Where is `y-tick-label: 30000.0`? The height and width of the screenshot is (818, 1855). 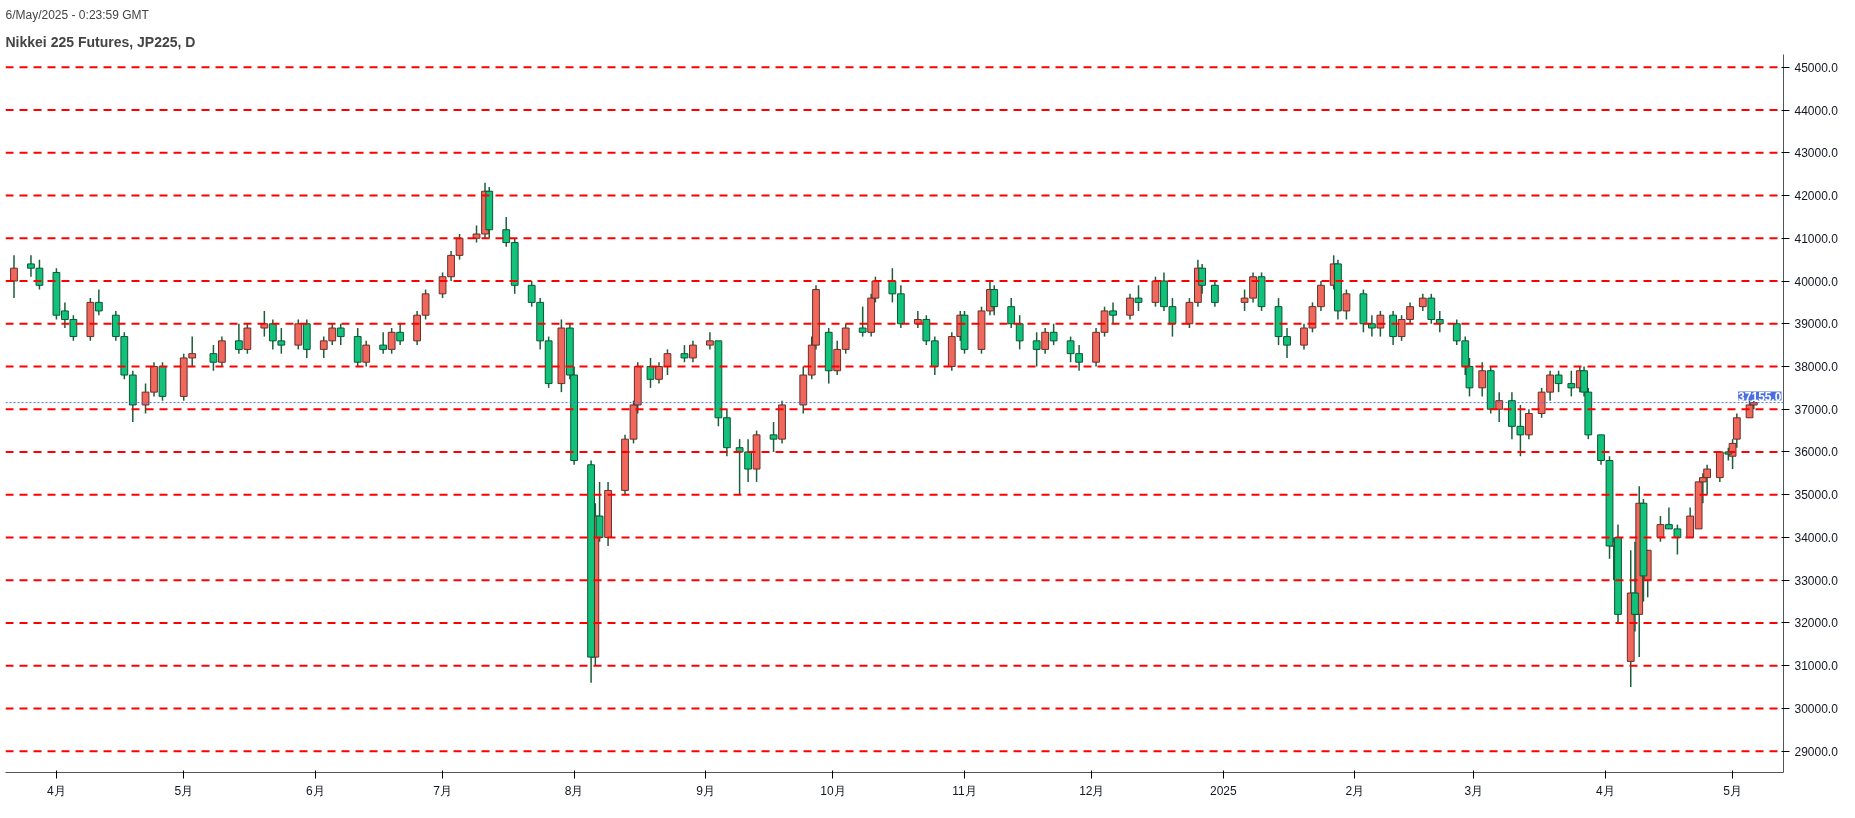 y-tick-label: 30000.0 is located at coordinates (1816, 708).